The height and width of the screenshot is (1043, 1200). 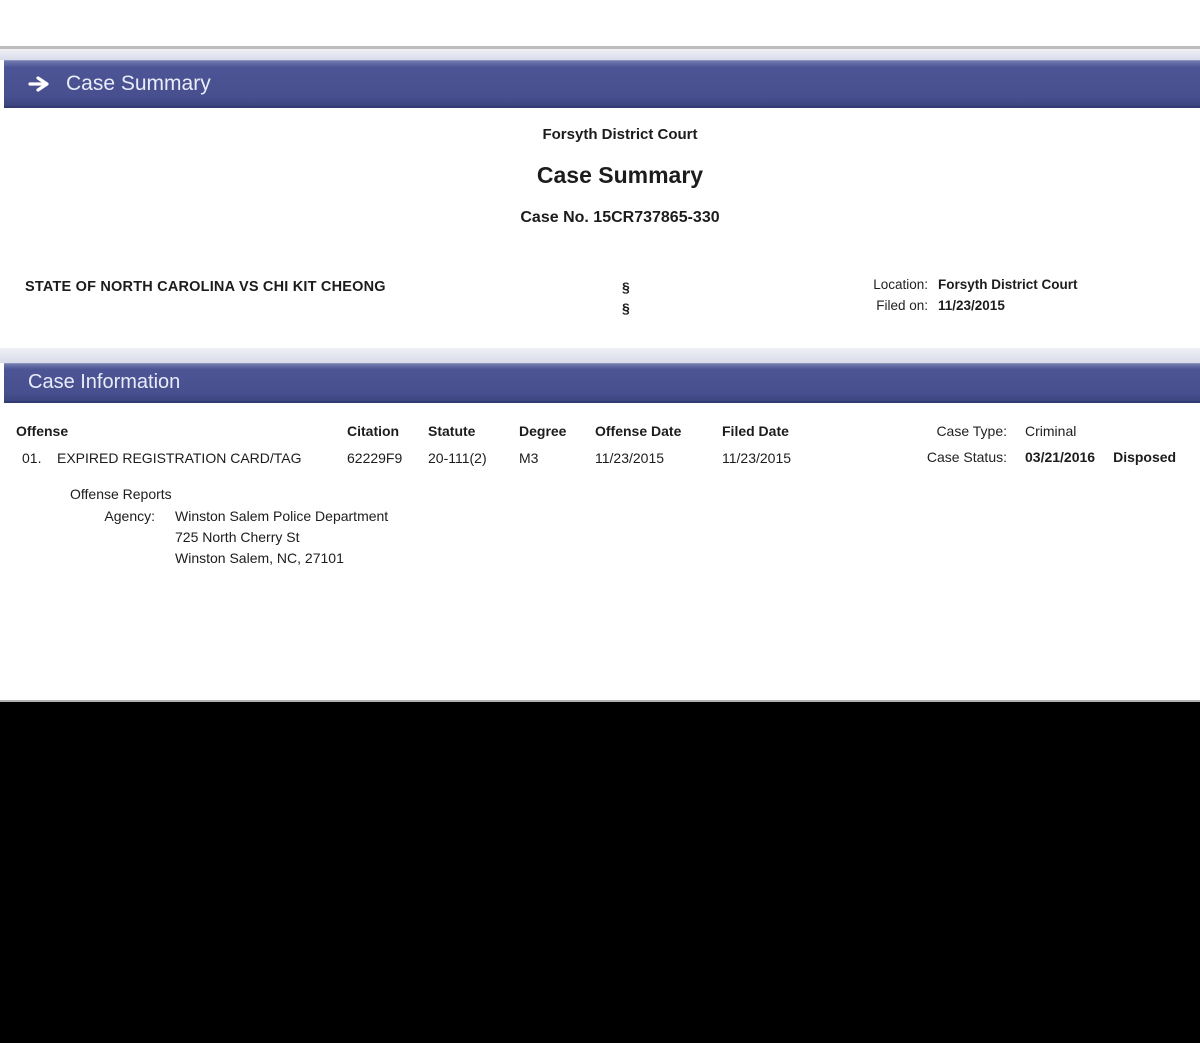 I want to click on filed-date-value: 11/23/2015, so click(x=757, y=458).